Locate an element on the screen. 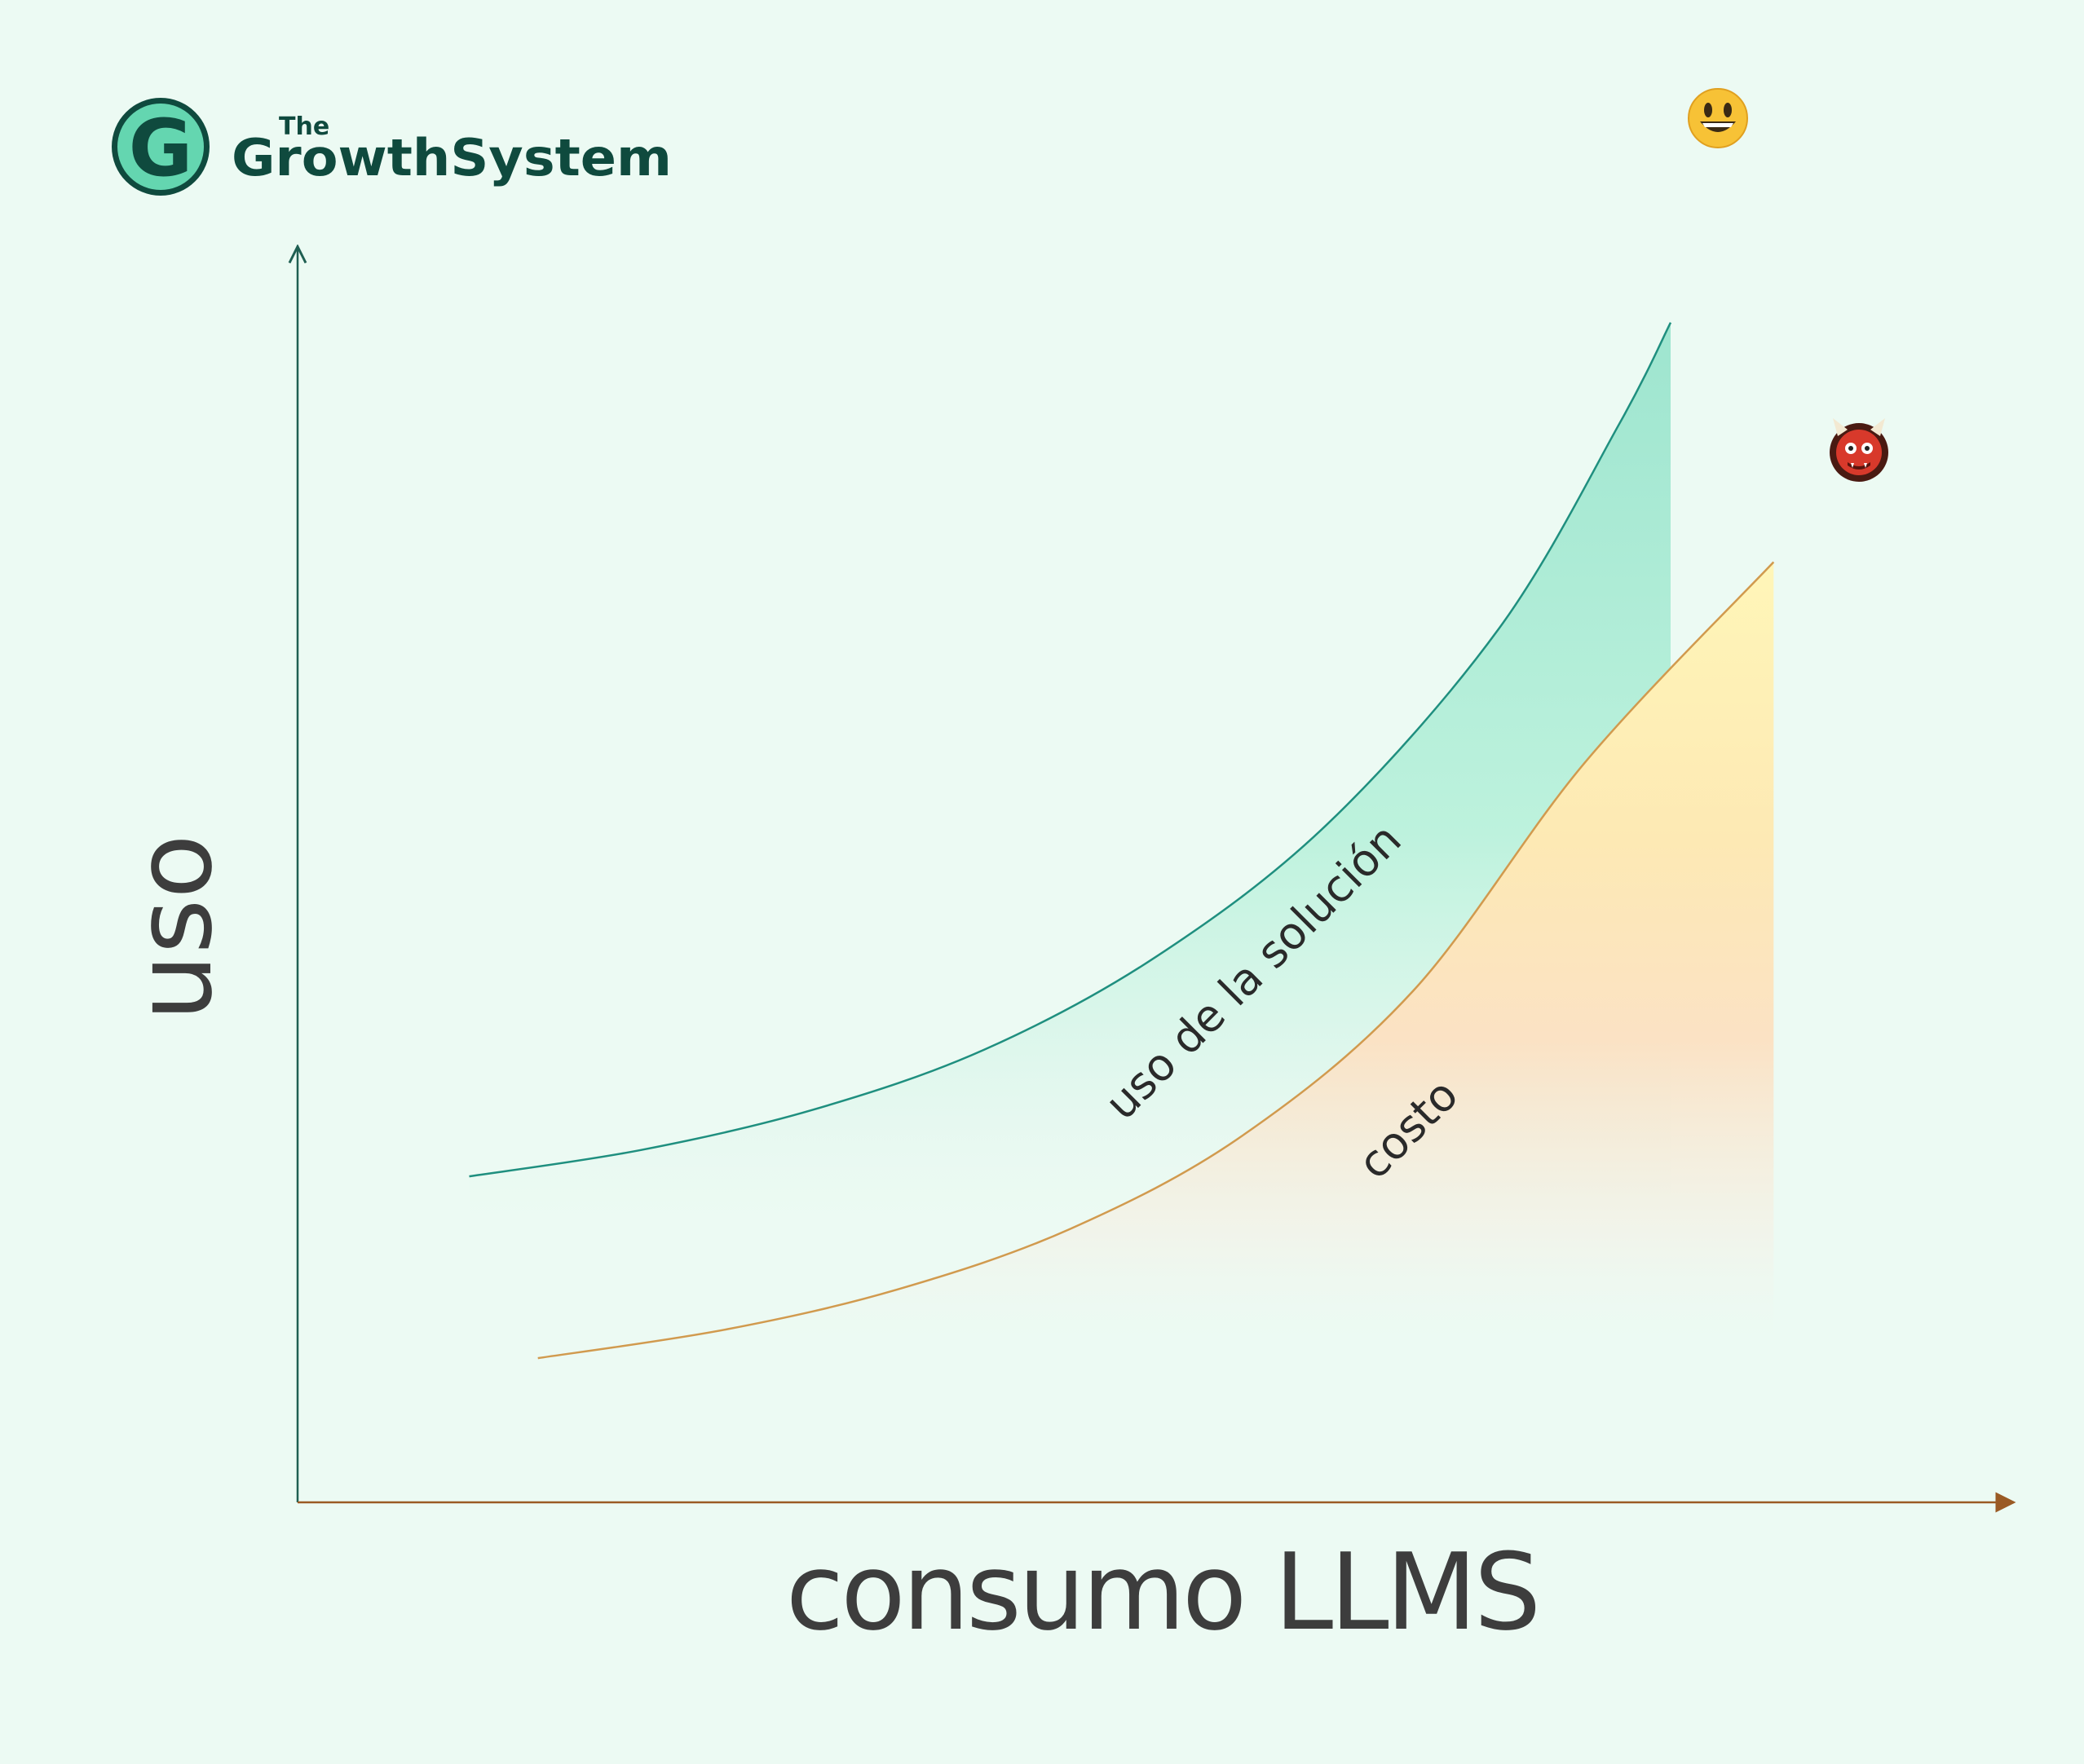 Image resolution: width=2084 pixels, height=1764 pixels. brand-logo: G The GrowthSystem is located at coordinates (392, 147).